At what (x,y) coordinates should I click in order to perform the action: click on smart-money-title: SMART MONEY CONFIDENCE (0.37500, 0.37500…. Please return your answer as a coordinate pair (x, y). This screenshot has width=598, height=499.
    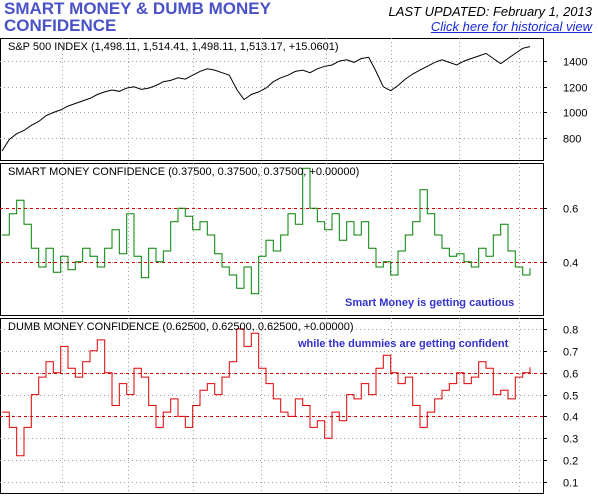
    Looking at the image, I should click on (183, 172).